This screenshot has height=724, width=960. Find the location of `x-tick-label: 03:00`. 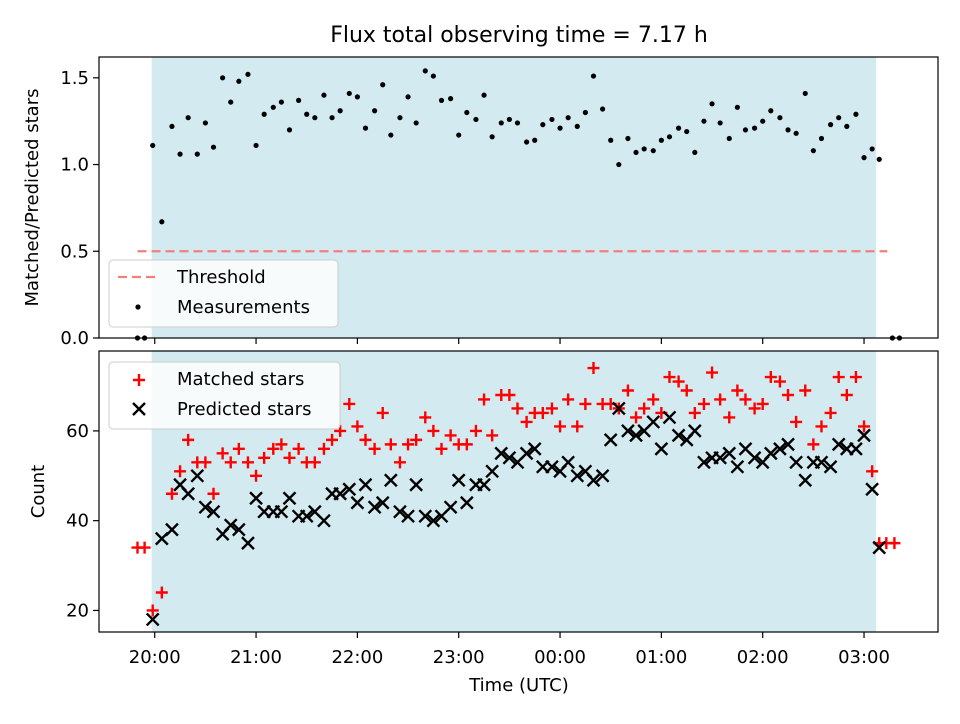

x-tick-label: 03:00 is located at coordinates (864, 657).